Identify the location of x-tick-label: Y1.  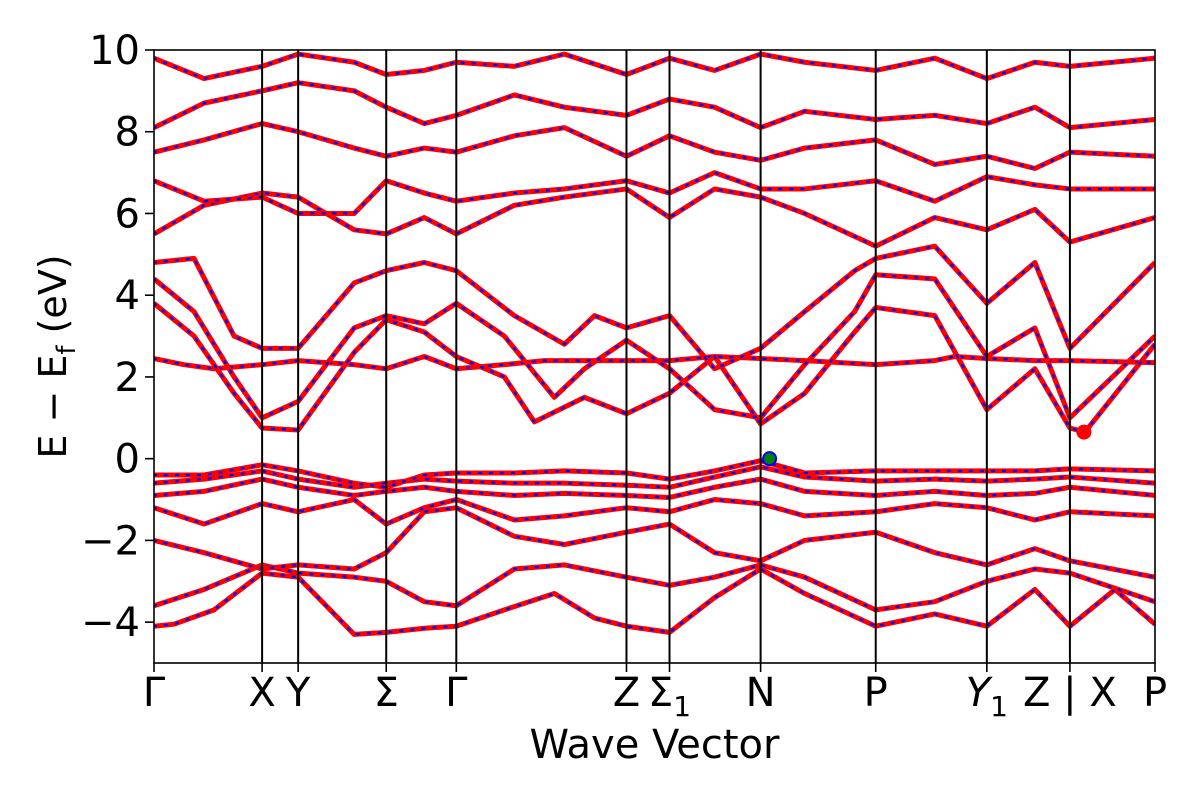
(987, 696).